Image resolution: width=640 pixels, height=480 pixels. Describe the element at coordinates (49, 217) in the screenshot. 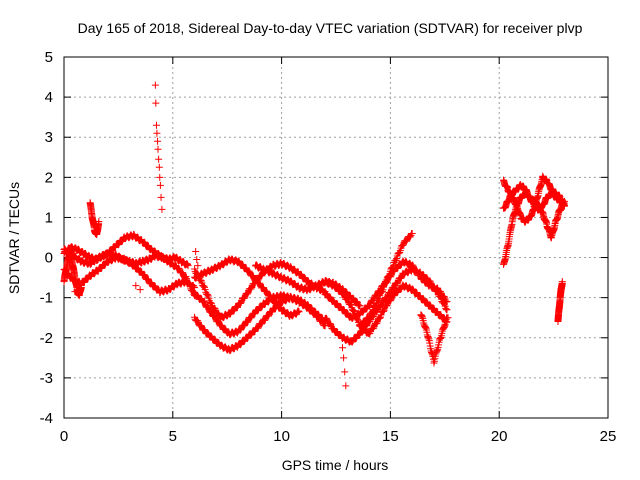

I see `y-tick-label: 1` at that location.